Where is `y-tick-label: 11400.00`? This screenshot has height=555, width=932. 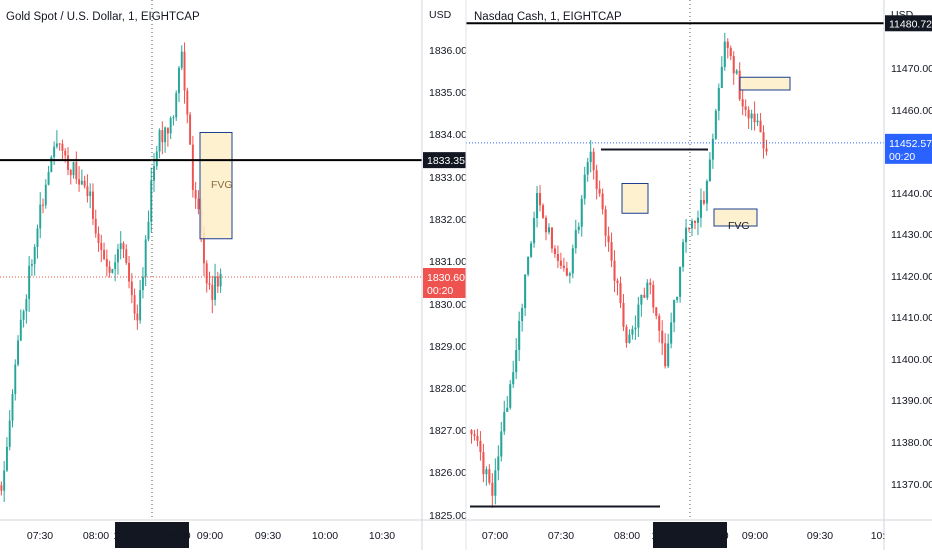 y-tick-label: 11400.00 is located at coordinates (911, 360).